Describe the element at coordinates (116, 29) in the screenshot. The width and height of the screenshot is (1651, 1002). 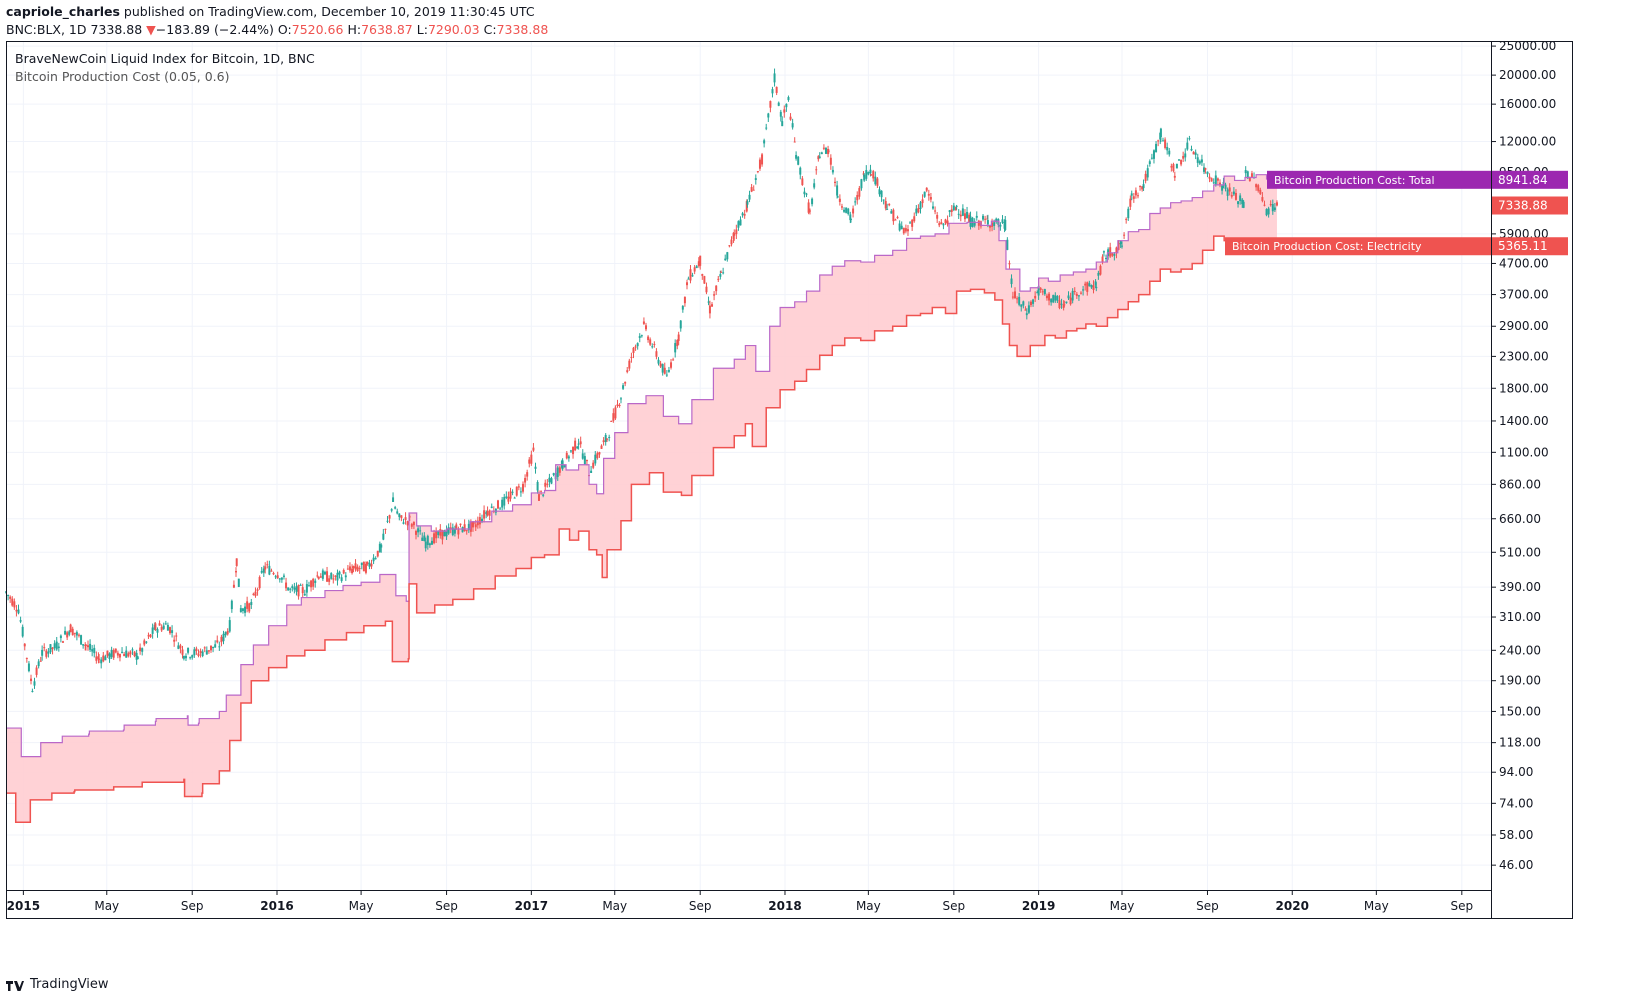
I see `last-price: 7338.88` at that location.